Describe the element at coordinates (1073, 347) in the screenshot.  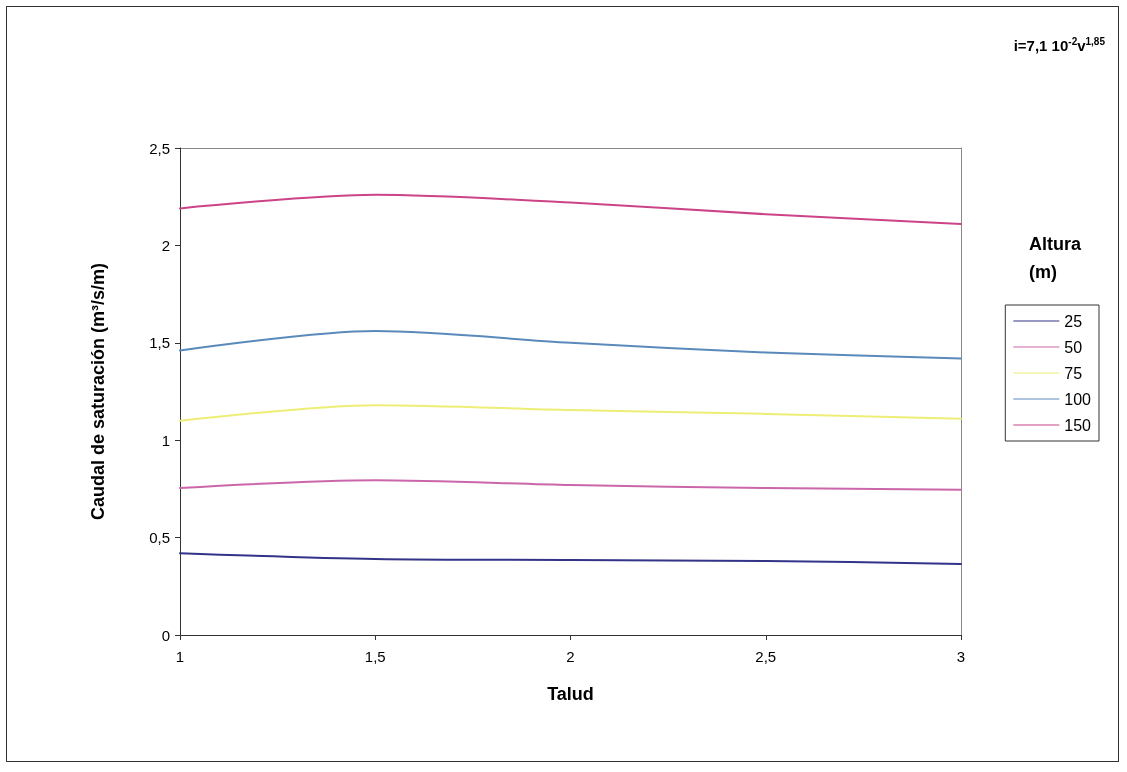
I see `legend-label: 50` at that location.